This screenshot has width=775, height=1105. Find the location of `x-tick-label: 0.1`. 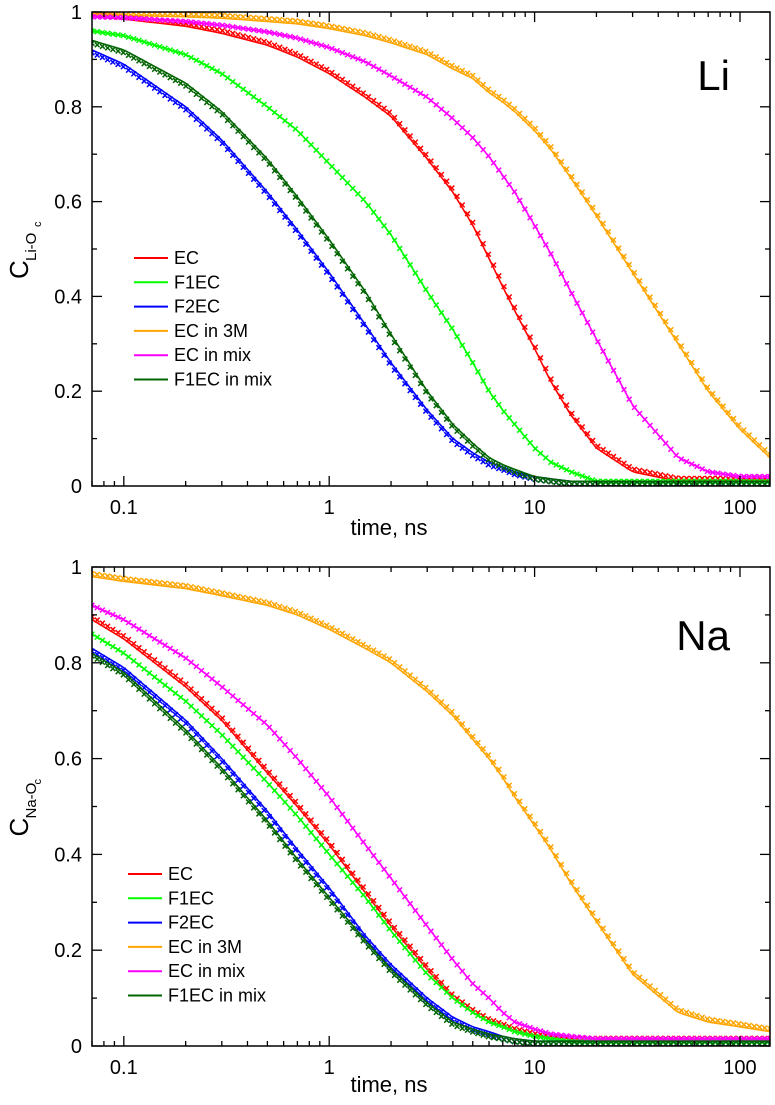

x-tick-label: 0.1 is located at coordinates (124, 508).